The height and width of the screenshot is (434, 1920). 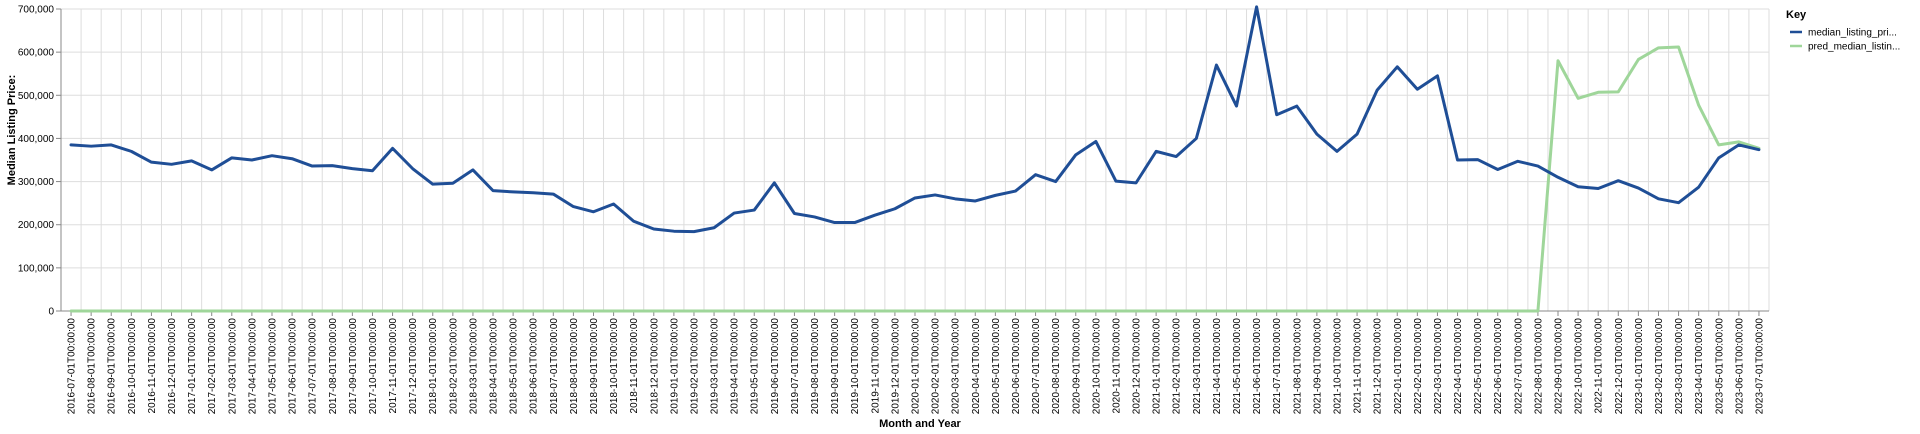 What do you see at coordinates (36, 10) in the screenshot?
I see `y-tick-label: 700,000` at bounding box center [36, 10].